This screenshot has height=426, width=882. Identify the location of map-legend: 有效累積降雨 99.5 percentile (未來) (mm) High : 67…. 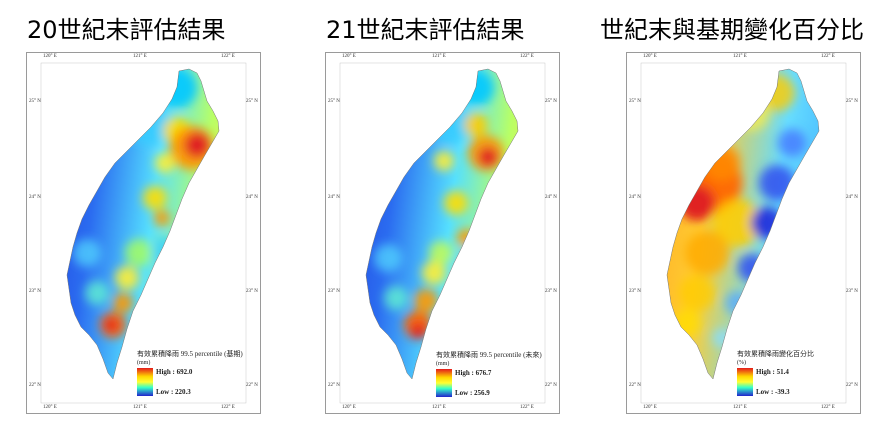
(489, 373).